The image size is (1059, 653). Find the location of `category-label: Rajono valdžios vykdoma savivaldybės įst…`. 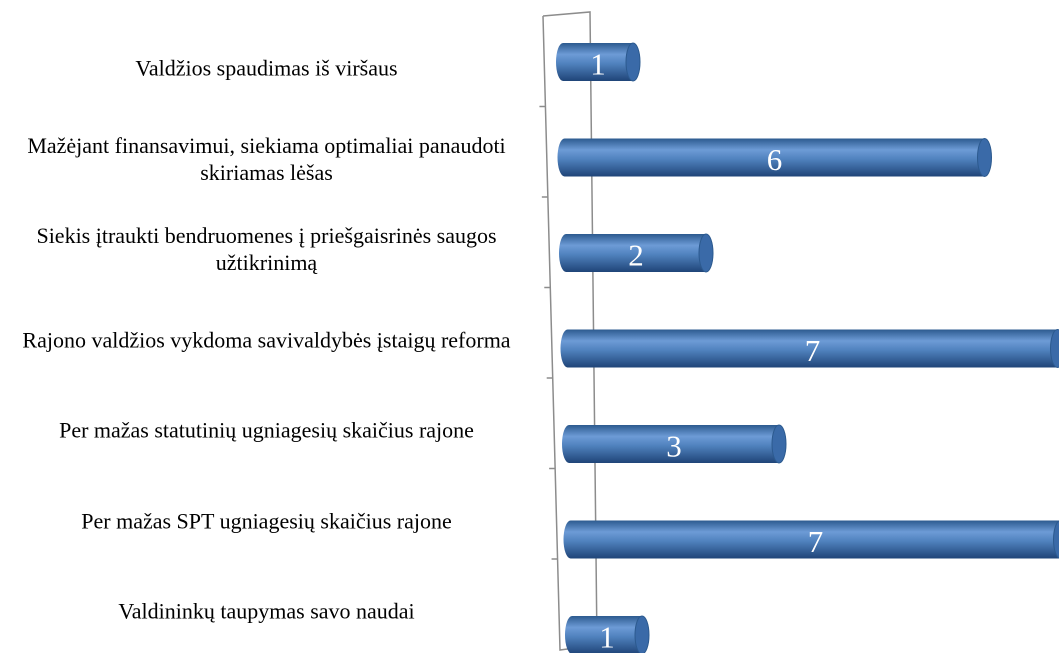

category-label: Rajono valdžios vykdoma savivaldybės įst… is located at coordinates (266, 339).